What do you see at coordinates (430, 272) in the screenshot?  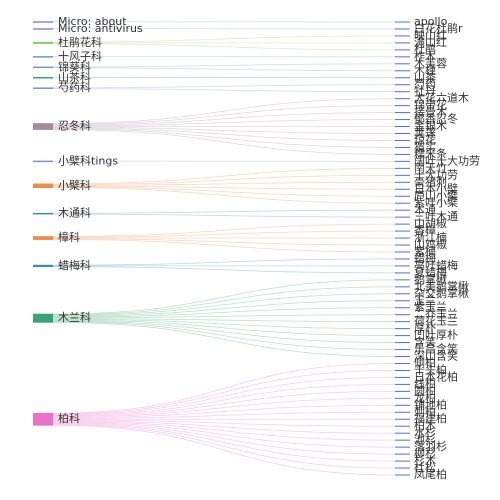 I see `target-label: 夏蜡梅` at bounding box center [430, 272].